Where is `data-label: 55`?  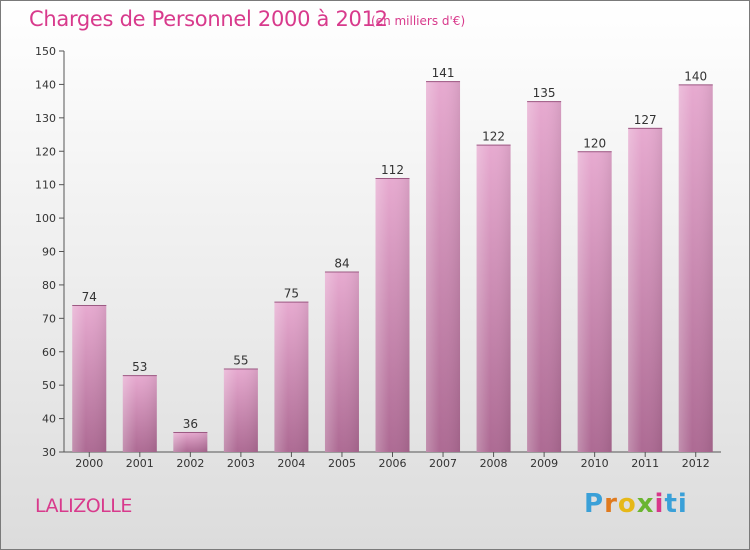
data-label: 55 is located at coordinates (240, 360).